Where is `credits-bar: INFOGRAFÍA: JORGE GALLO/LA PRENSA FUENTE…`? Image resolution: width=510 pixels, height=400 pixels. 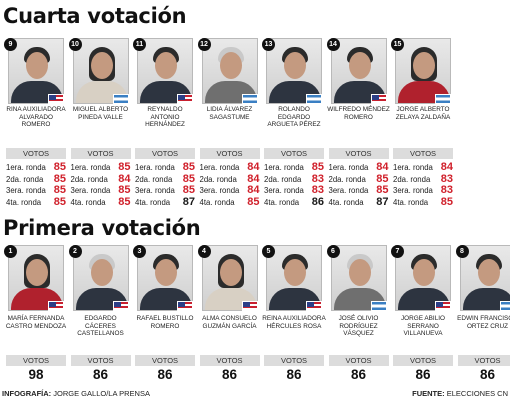 credits-bar: INFOGRAFÍA: JORGE GALLO/LA PRENSA FUENTE… is located at coordinates (255, 394).